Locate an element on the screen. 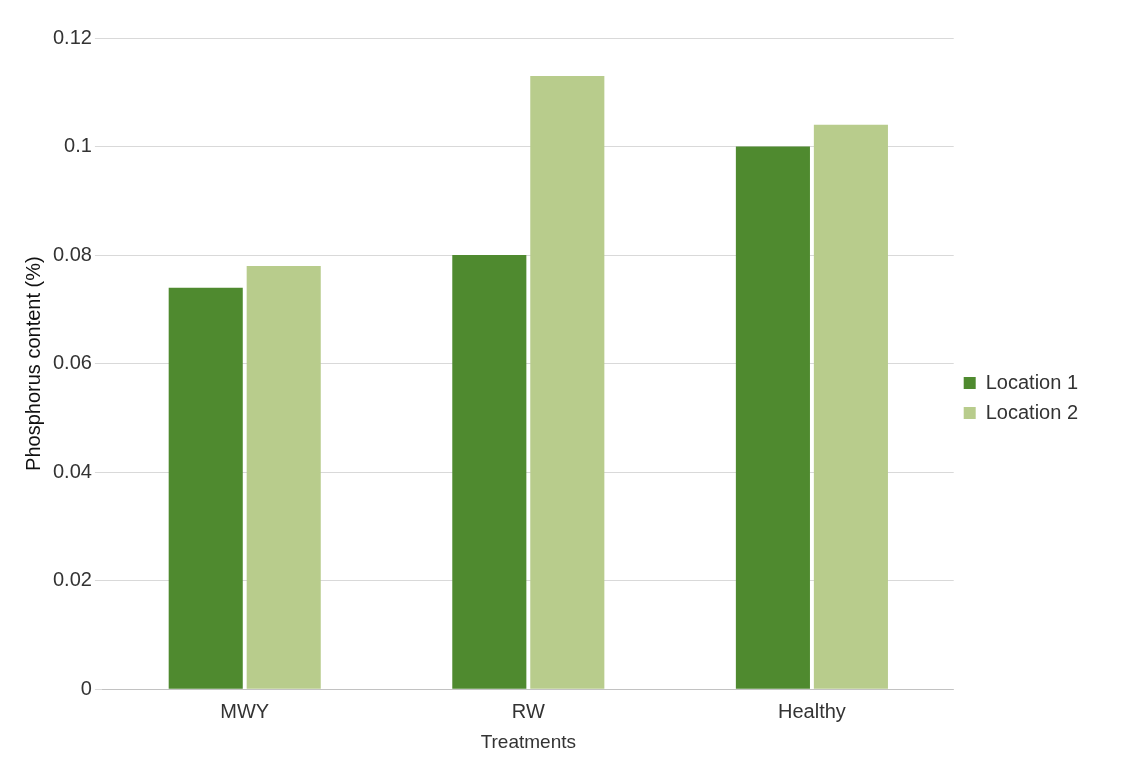 The image size is (1124, 779). y-tick-label: 0.12 is located at coordinates (72, 36).